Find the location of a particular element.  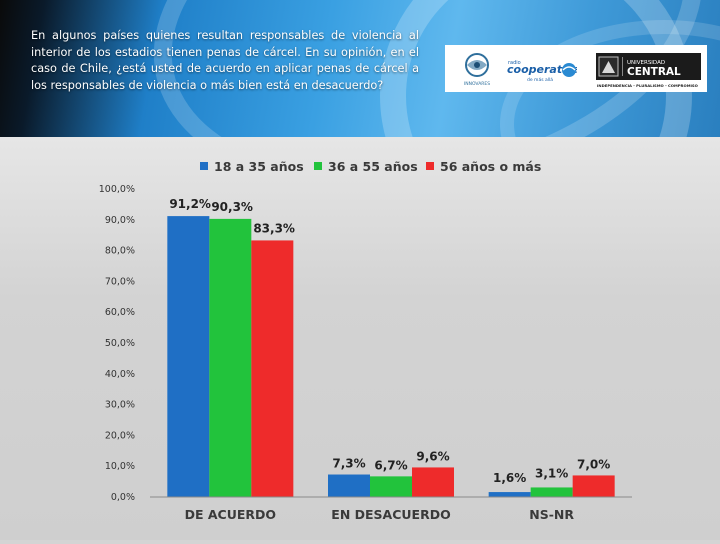

legend-label: 56 años o más is located at coordinates (490, 166).